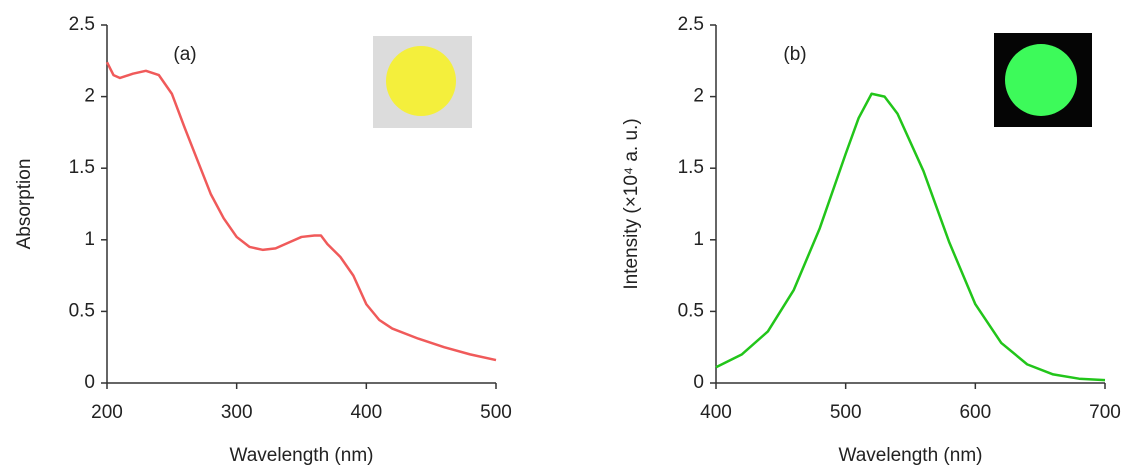  I want to click on y-axis-title: Absorption, so click(24, 204).